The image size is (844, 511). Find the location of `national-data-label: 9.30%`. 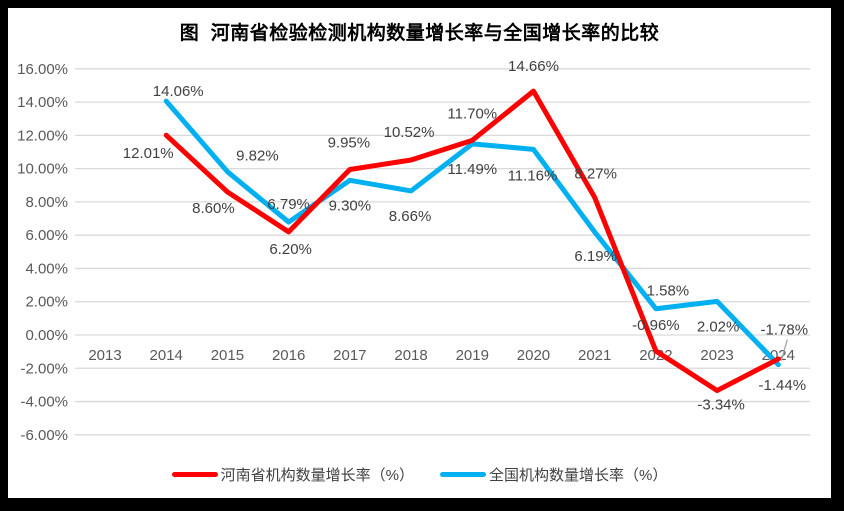

national-data-label: 9.30% is located at coordinates (350, 205).